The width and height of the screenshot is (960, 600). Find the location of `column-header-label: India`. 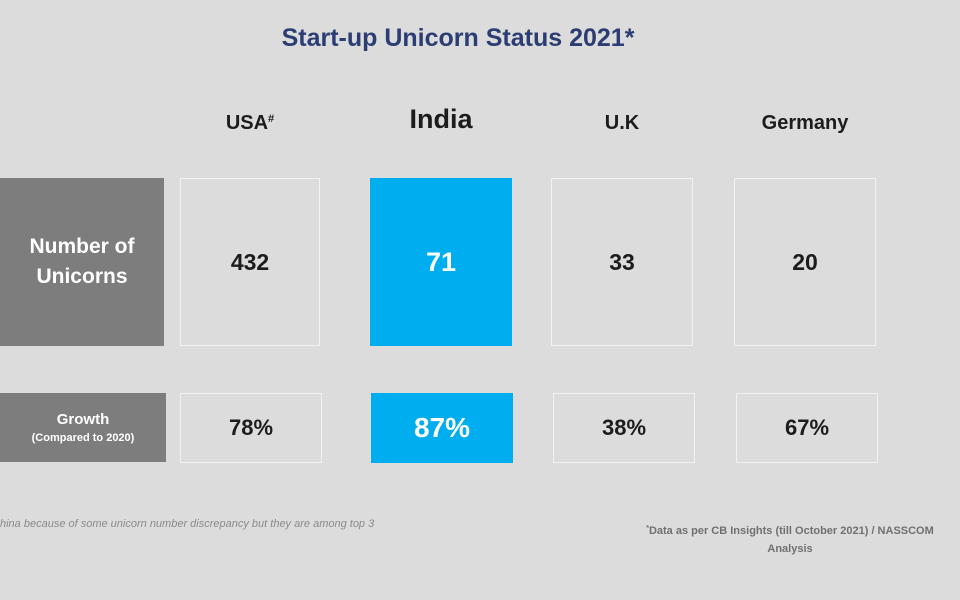

column-header-label: India is located at coordinates (441, 119).